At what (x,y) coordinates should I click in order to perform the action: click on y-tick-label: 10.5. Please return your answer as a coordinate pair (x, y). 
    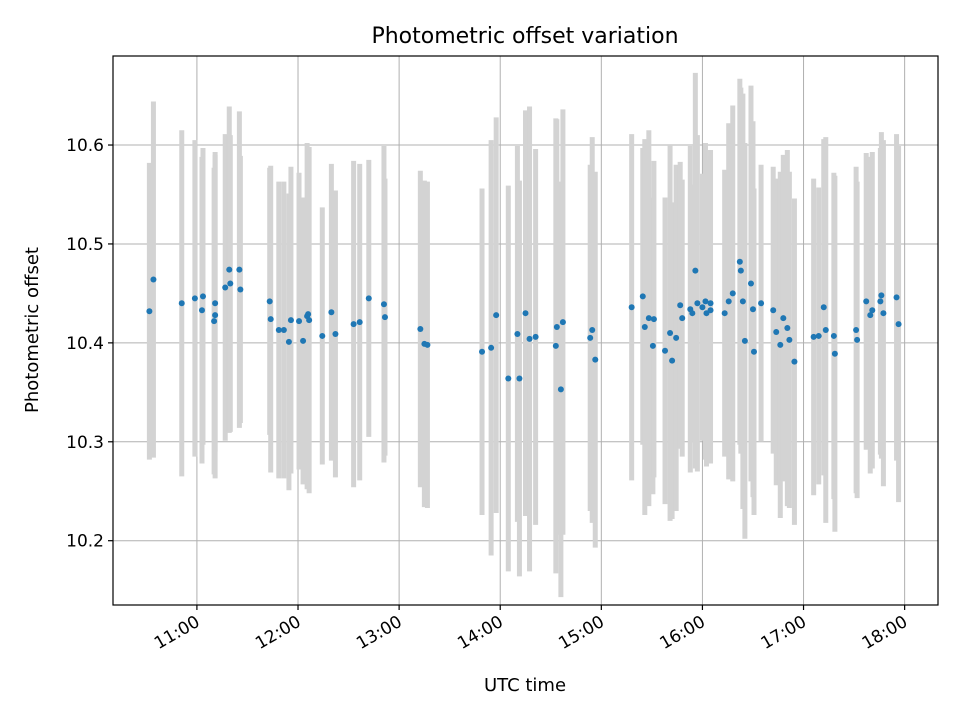
    Looking at the image, I should click on (85, 245).